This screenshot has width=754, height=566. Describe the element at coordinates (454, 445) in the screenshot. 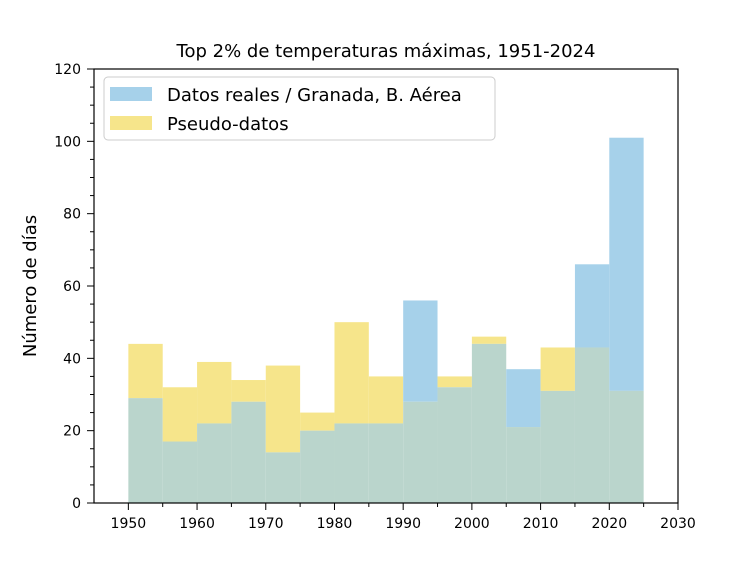

I see `bar-overlap-1995` at that location.